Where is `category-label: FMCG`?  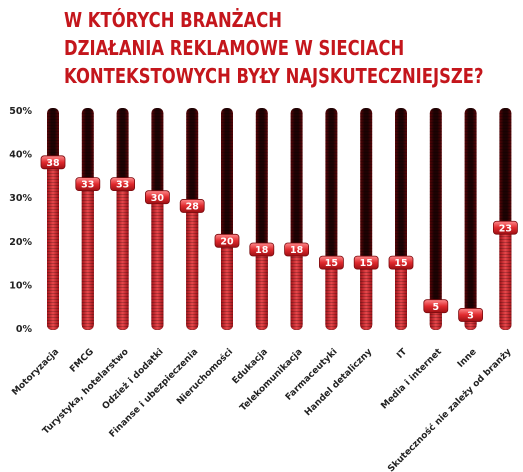 category-label: FMCG is located at coordinates (82, 361).